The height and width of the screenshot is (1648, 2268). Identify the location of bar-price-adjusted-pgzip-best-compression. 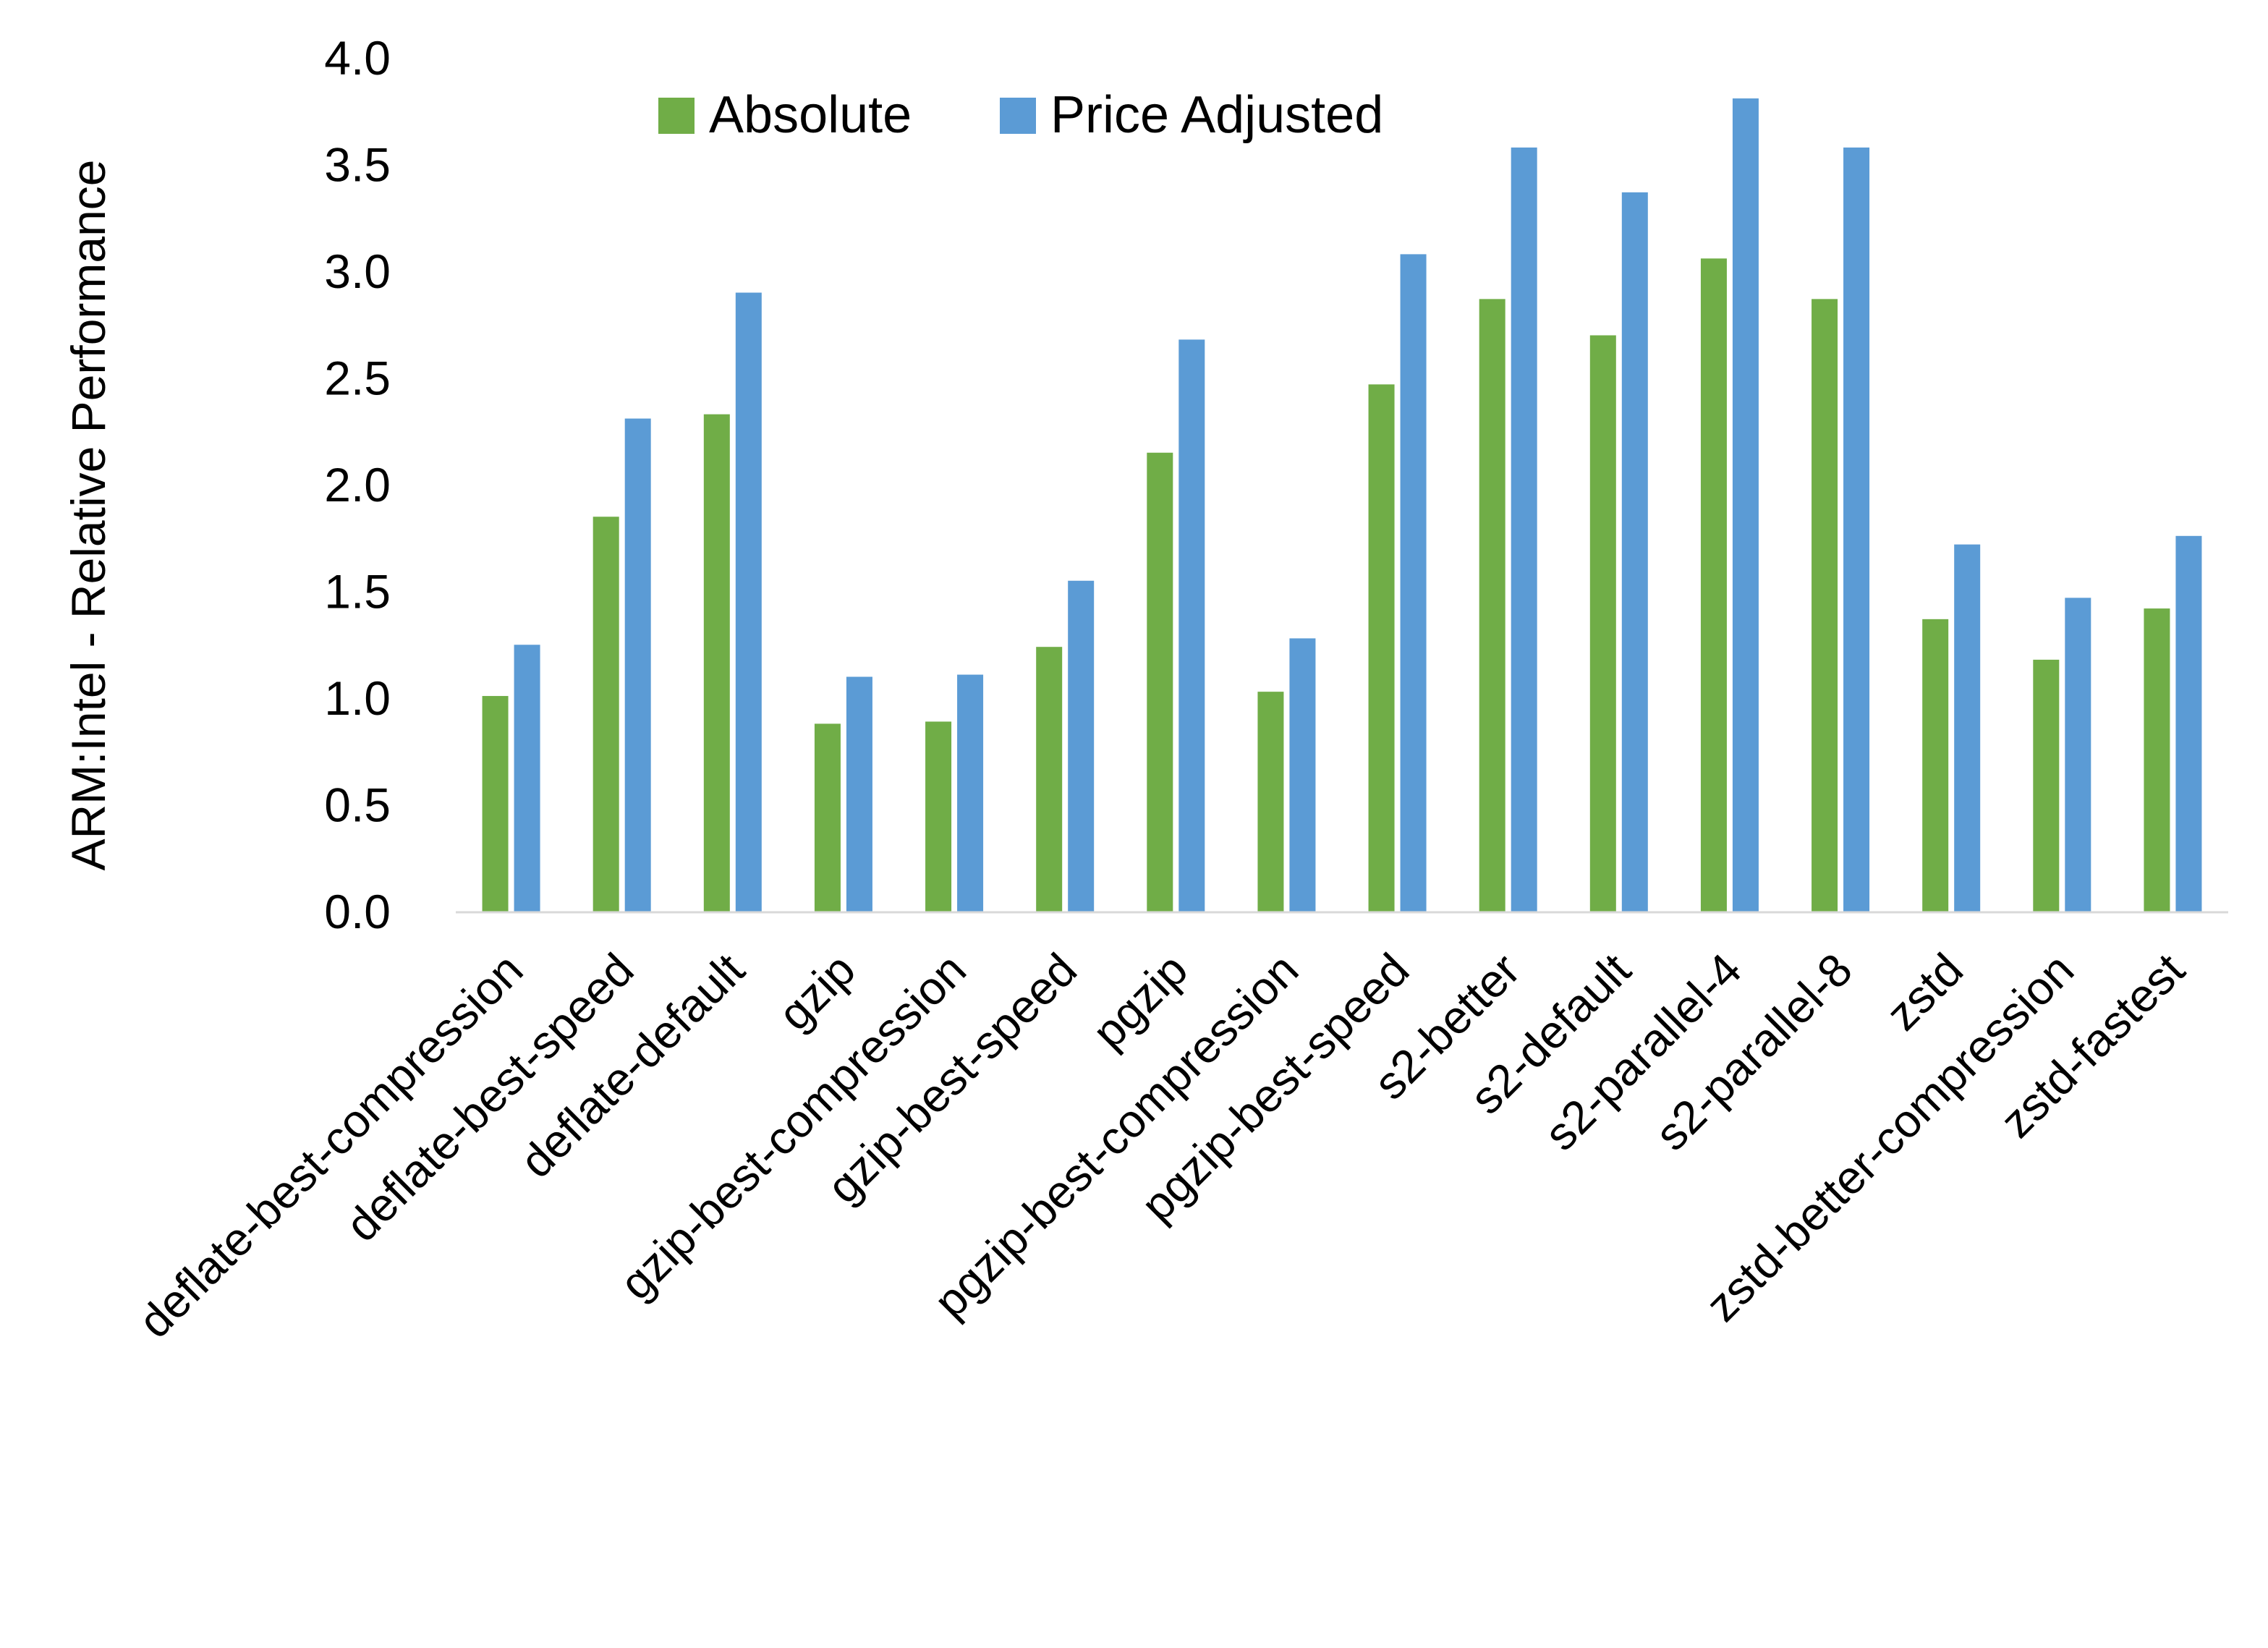
(1302, 775).